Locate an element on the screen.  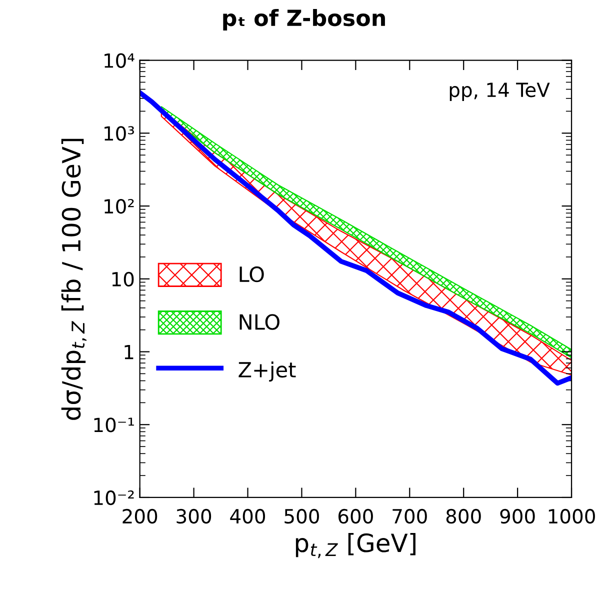
x-tick-label: 200 is located at coordinates (140, 516).